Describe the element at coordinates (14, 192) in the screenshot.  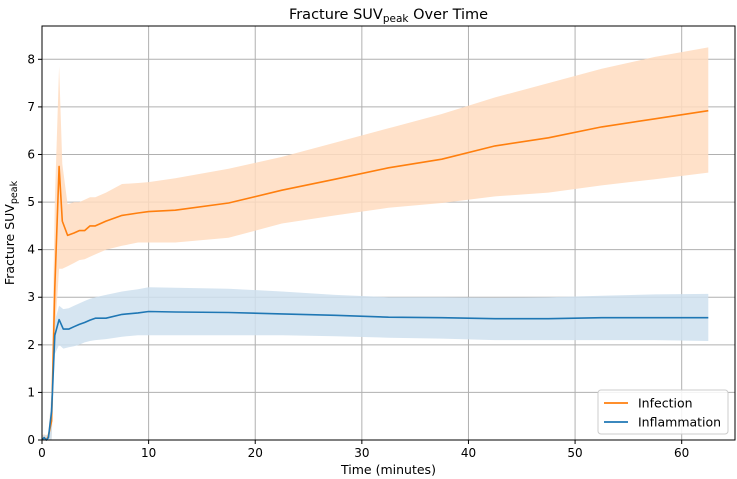
I see `y-axis-label-sub: peak` at that location.